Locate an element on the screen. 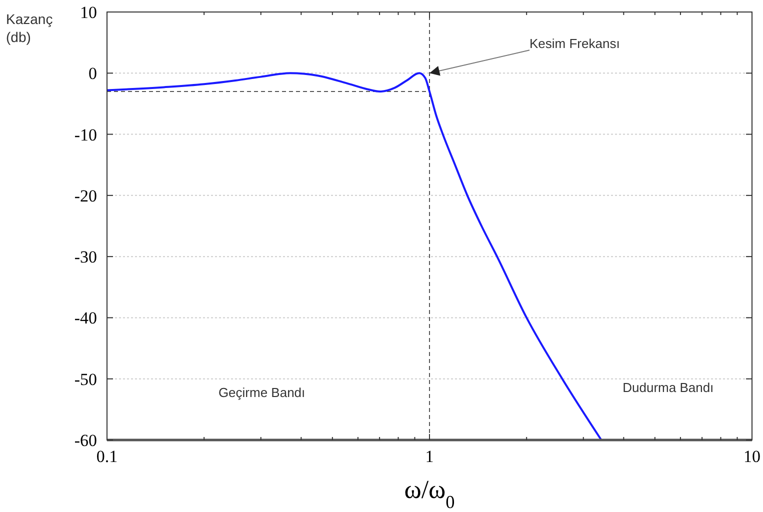 The height and width of the screenshot is (512, 763). annotation: Dudurma Bandı is located at coordinates (668, 388).